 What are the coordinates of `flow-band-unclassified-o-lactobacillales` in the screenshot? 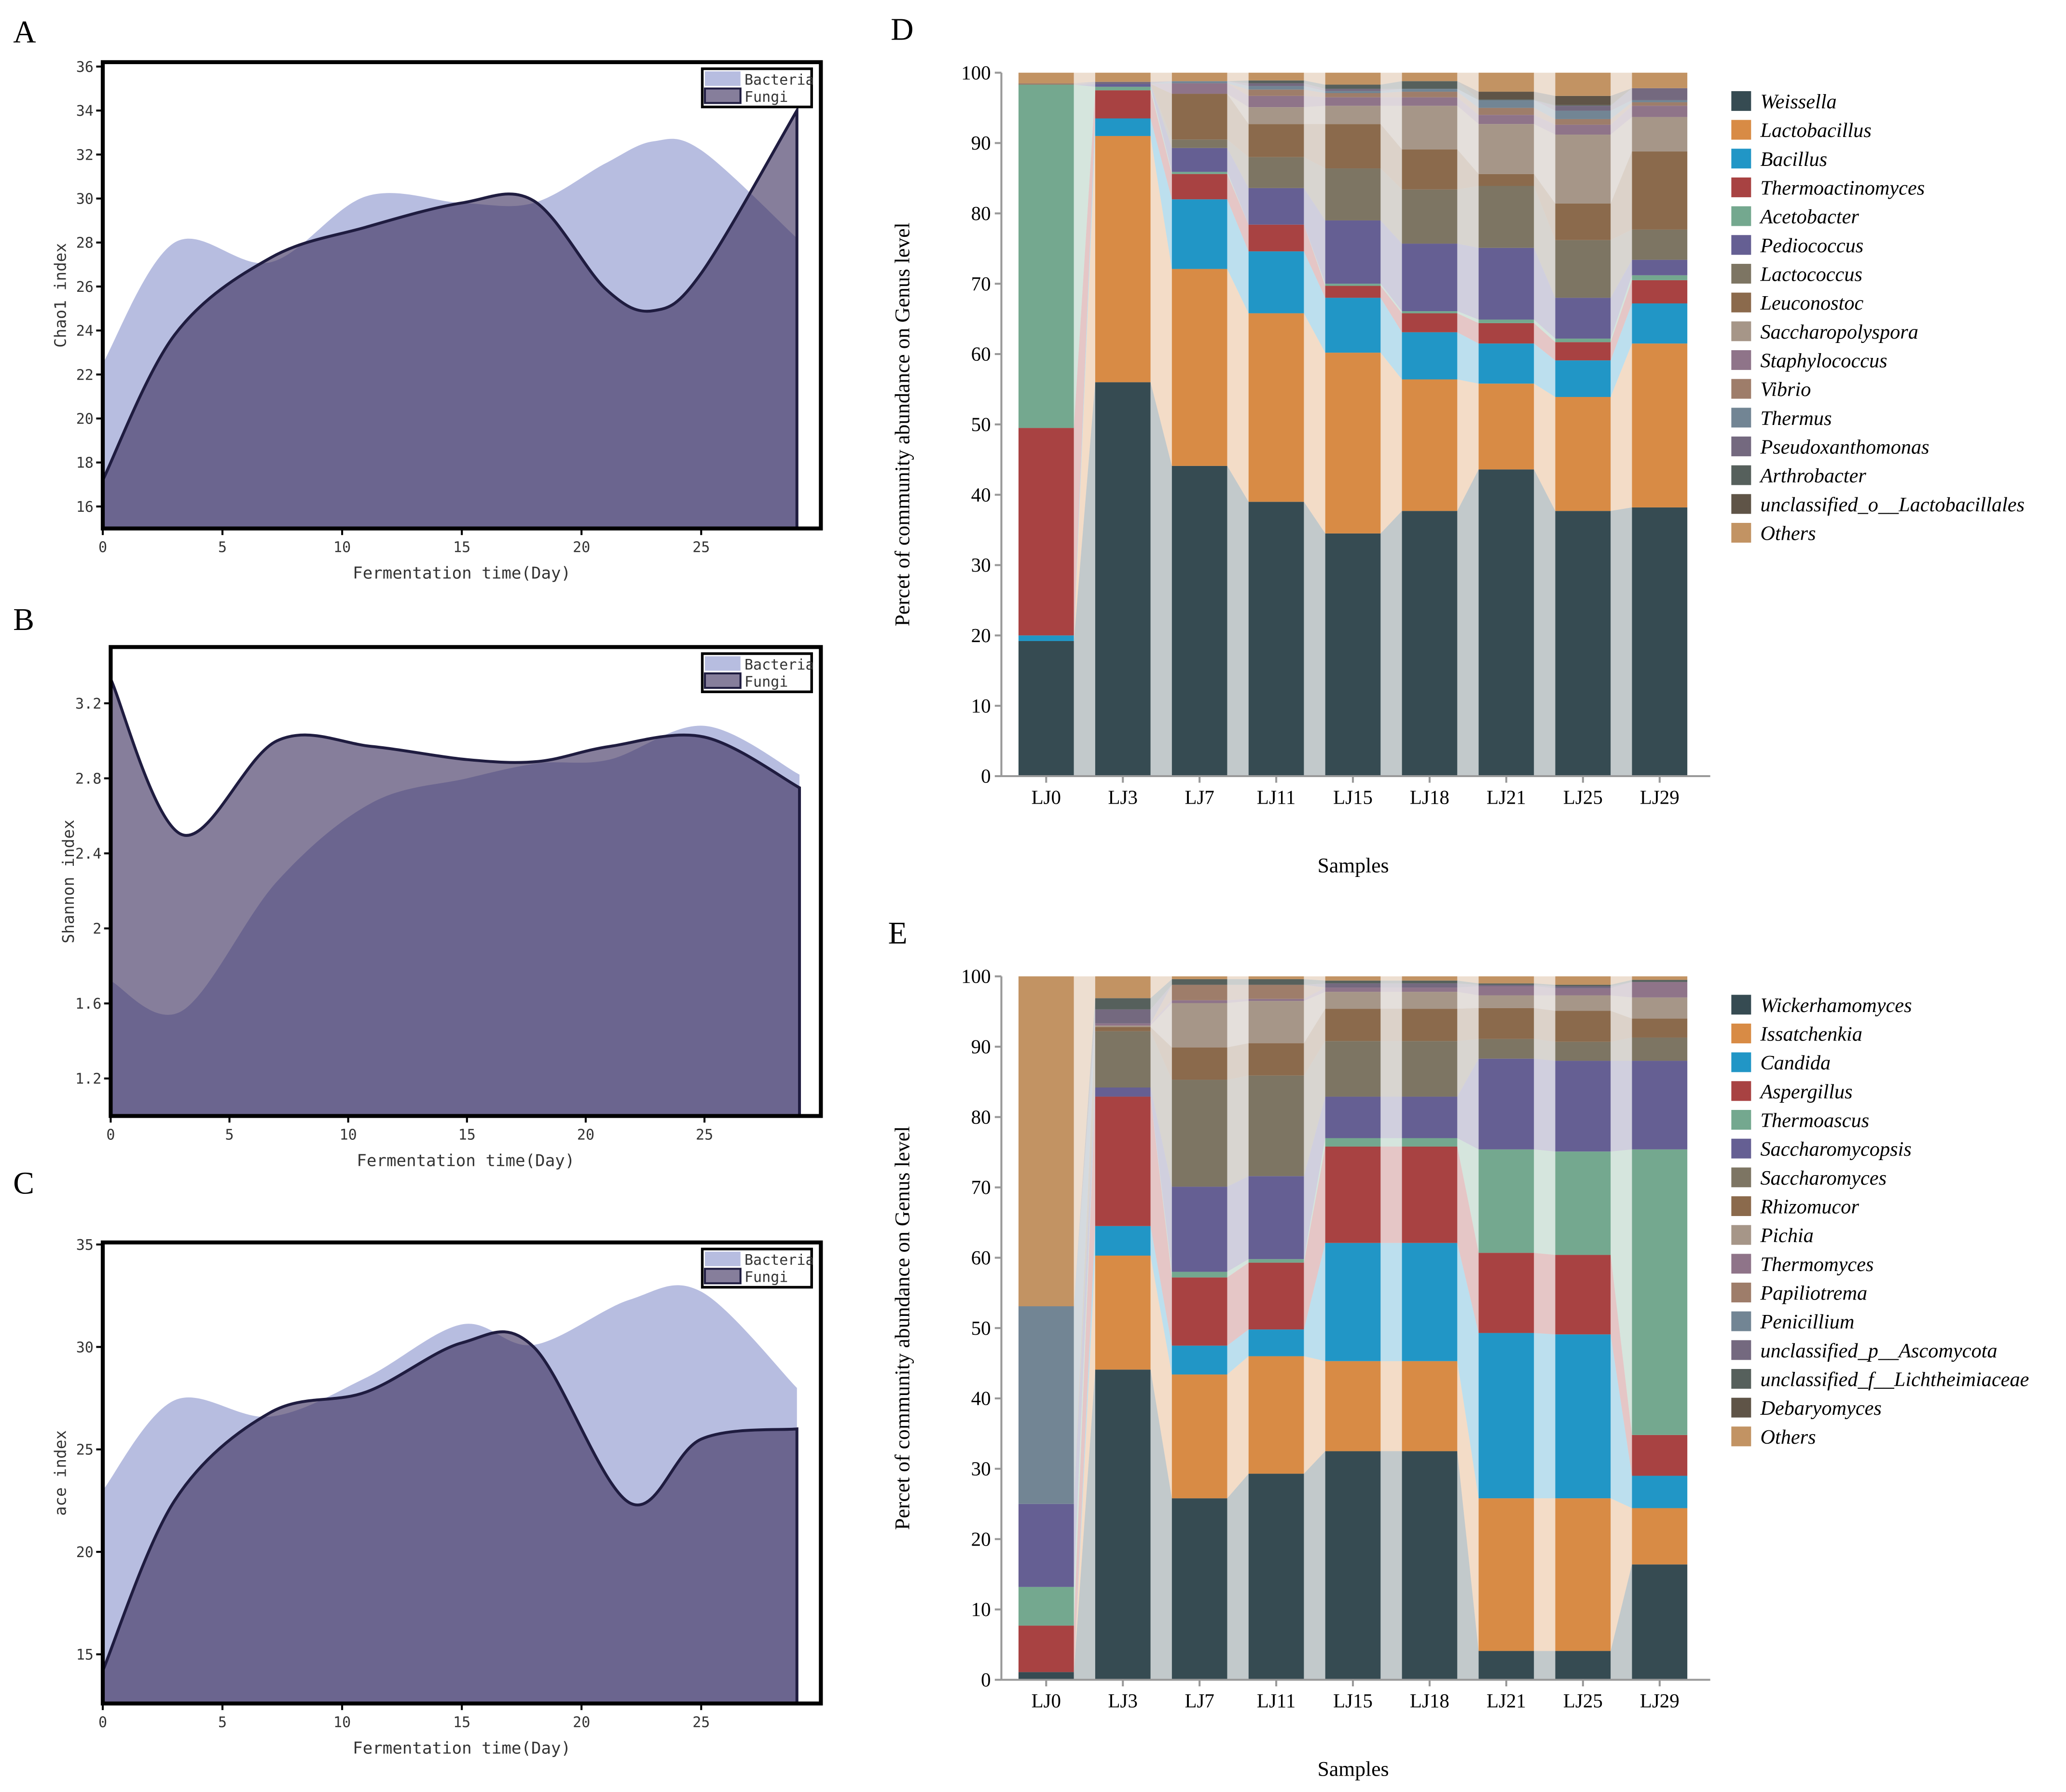 It's located at (1468, 90).